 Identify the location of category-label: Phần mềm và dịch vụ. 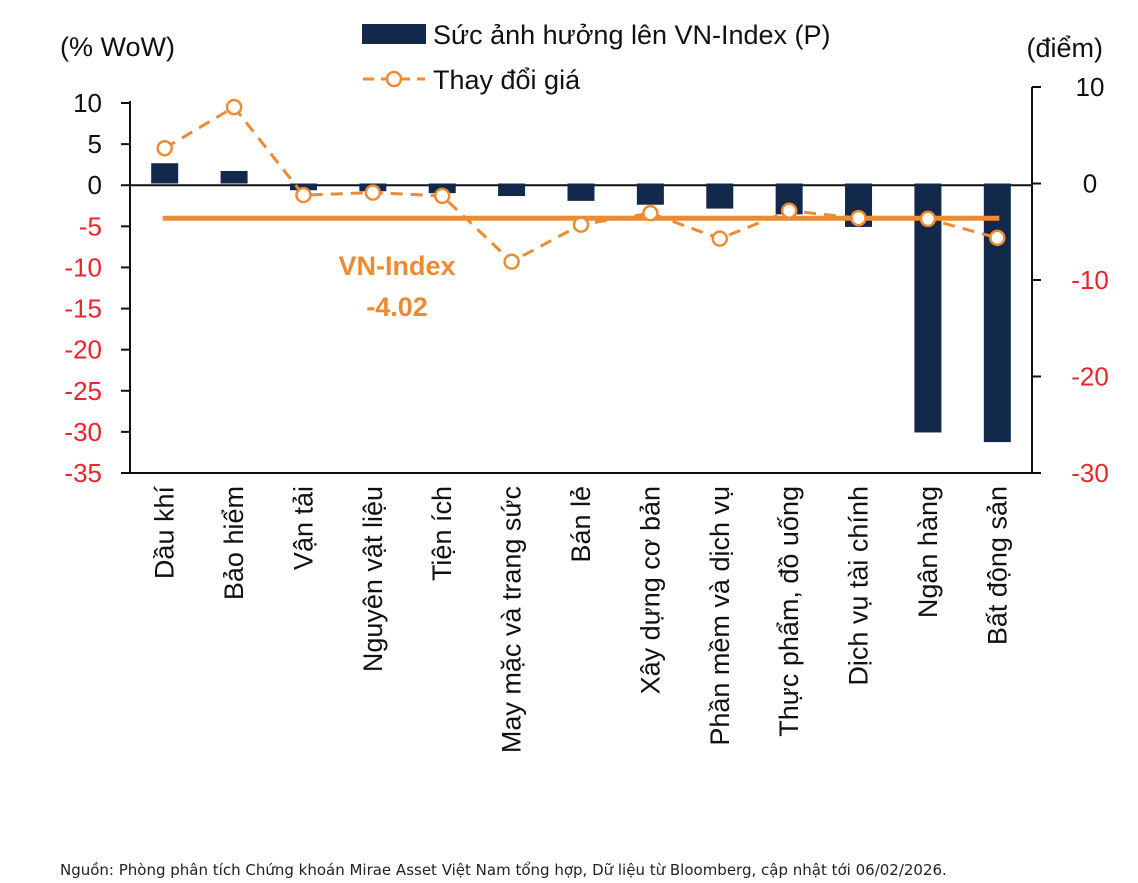
(720, 616).